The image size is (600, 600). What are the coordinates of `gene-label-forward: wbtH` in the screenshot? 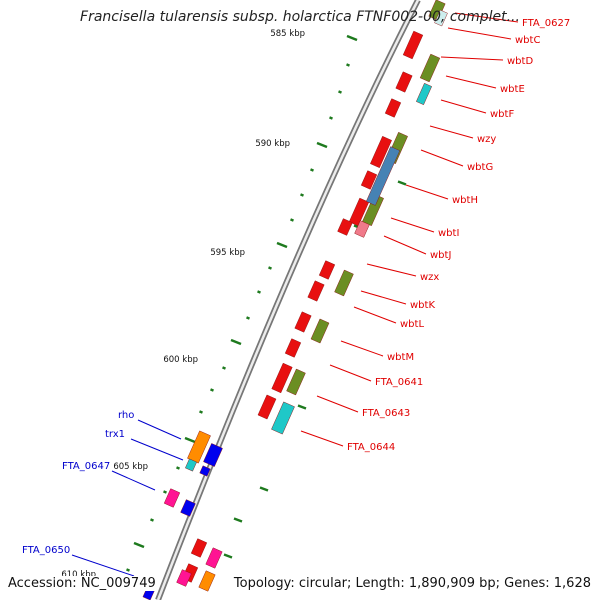 It's located at (465, 200).